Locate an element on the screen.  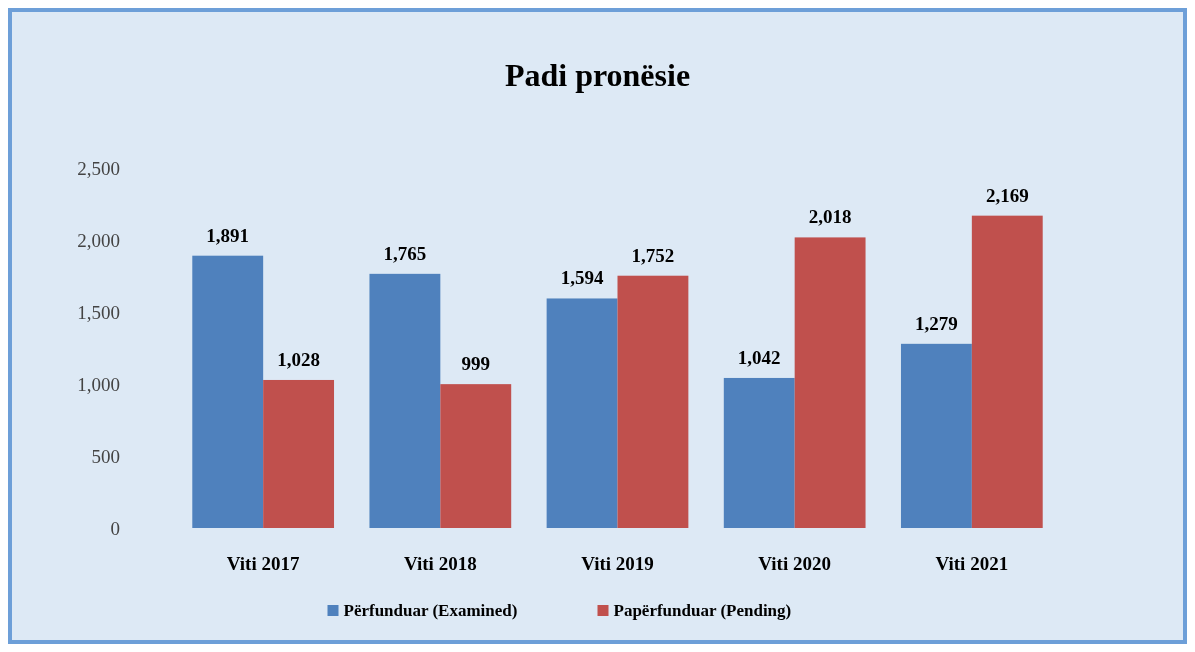
x-tick-label: Viti 2017 is located at coordinates (263, 563).